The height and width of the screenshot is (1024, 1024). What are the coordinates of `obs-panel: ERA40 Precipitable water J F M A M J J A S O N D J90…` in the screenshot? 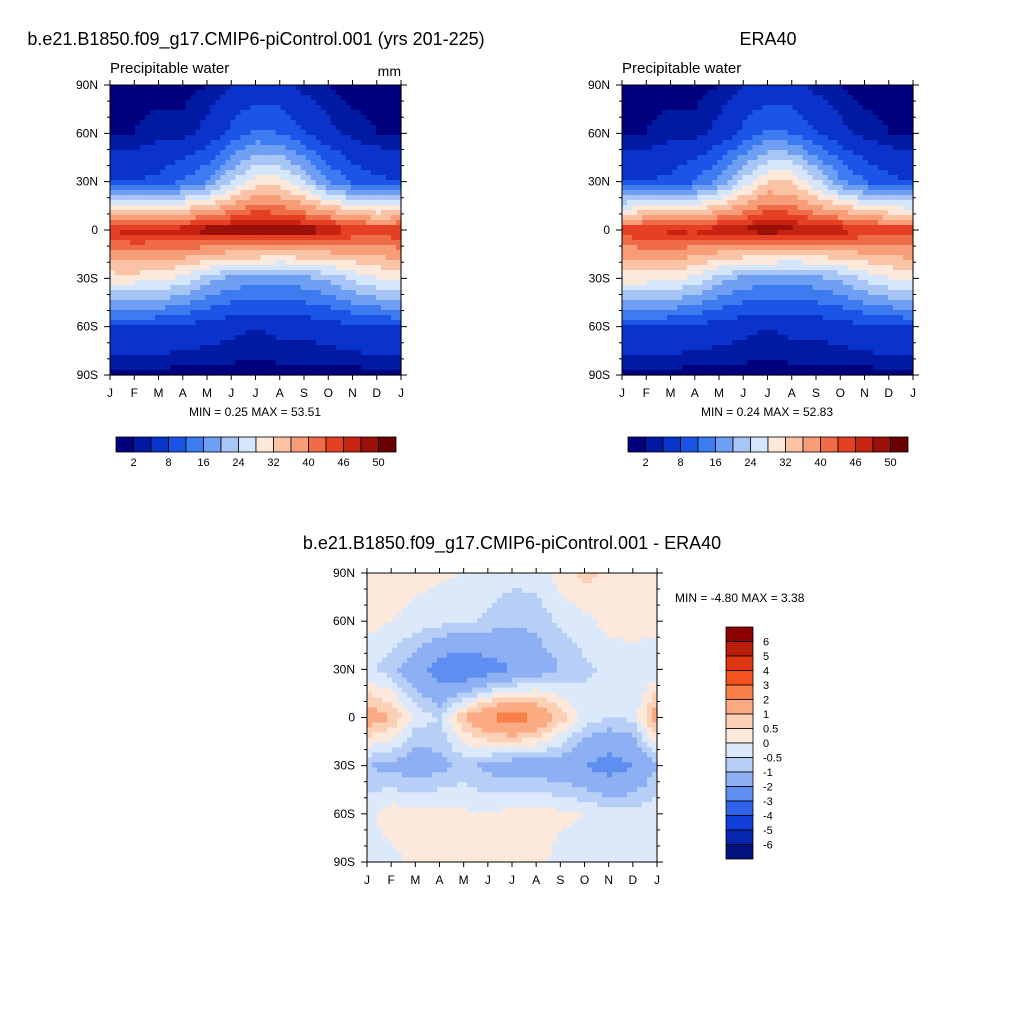 It's located at (753, 249).